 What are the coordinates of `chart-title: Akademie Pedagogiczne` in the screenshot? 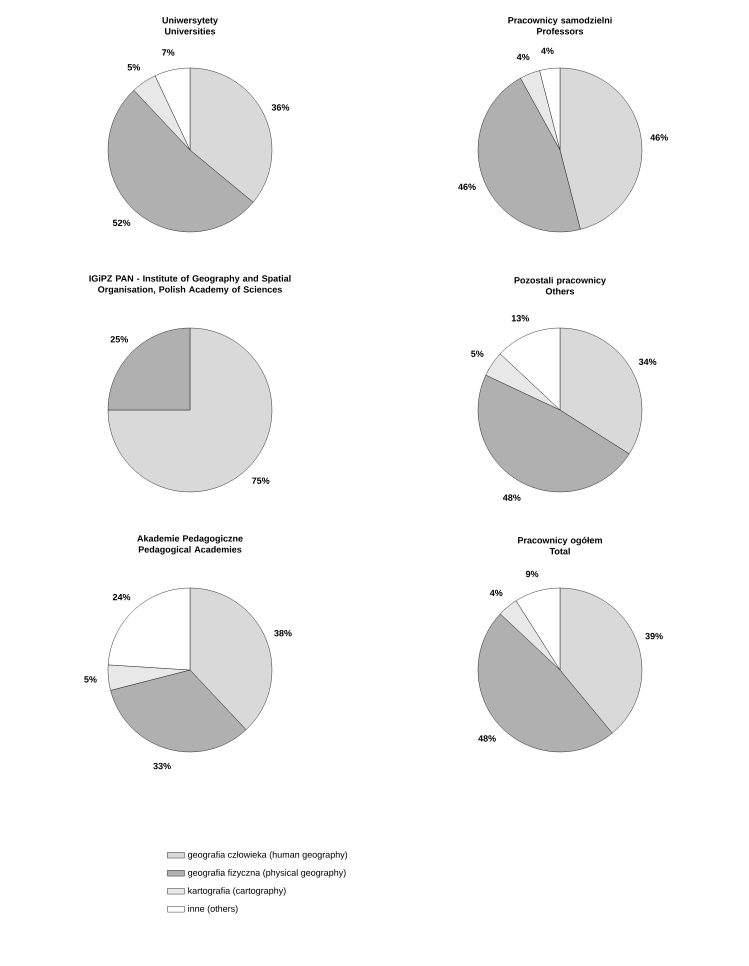 It's located at (190, 539).